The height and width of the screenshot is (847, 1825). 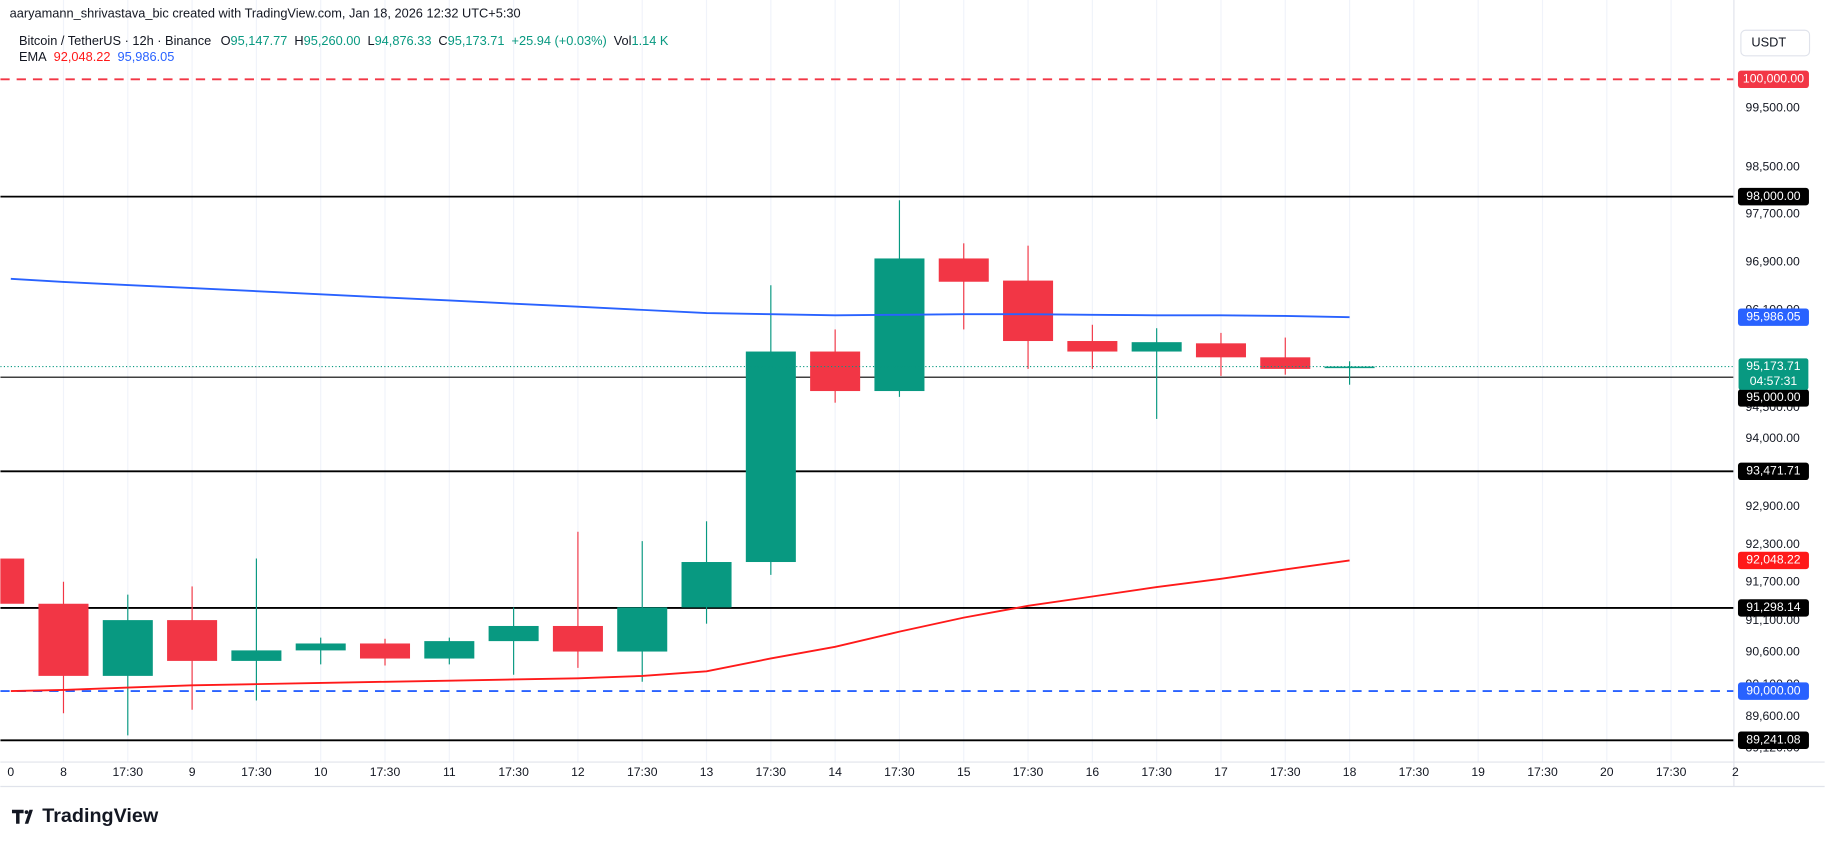 What do you see at coordinates (835, 772) in the screenshot?
I see `x-tick-label: 14` at bounding box center [835, 772].